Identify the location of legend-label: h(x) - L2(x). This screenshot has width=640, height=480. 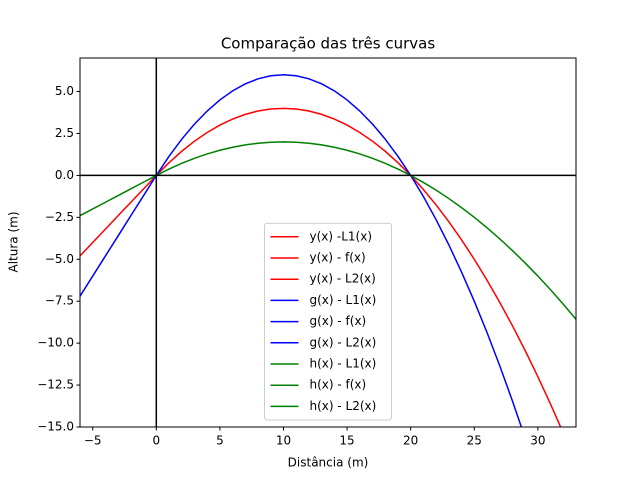
(343, 406).